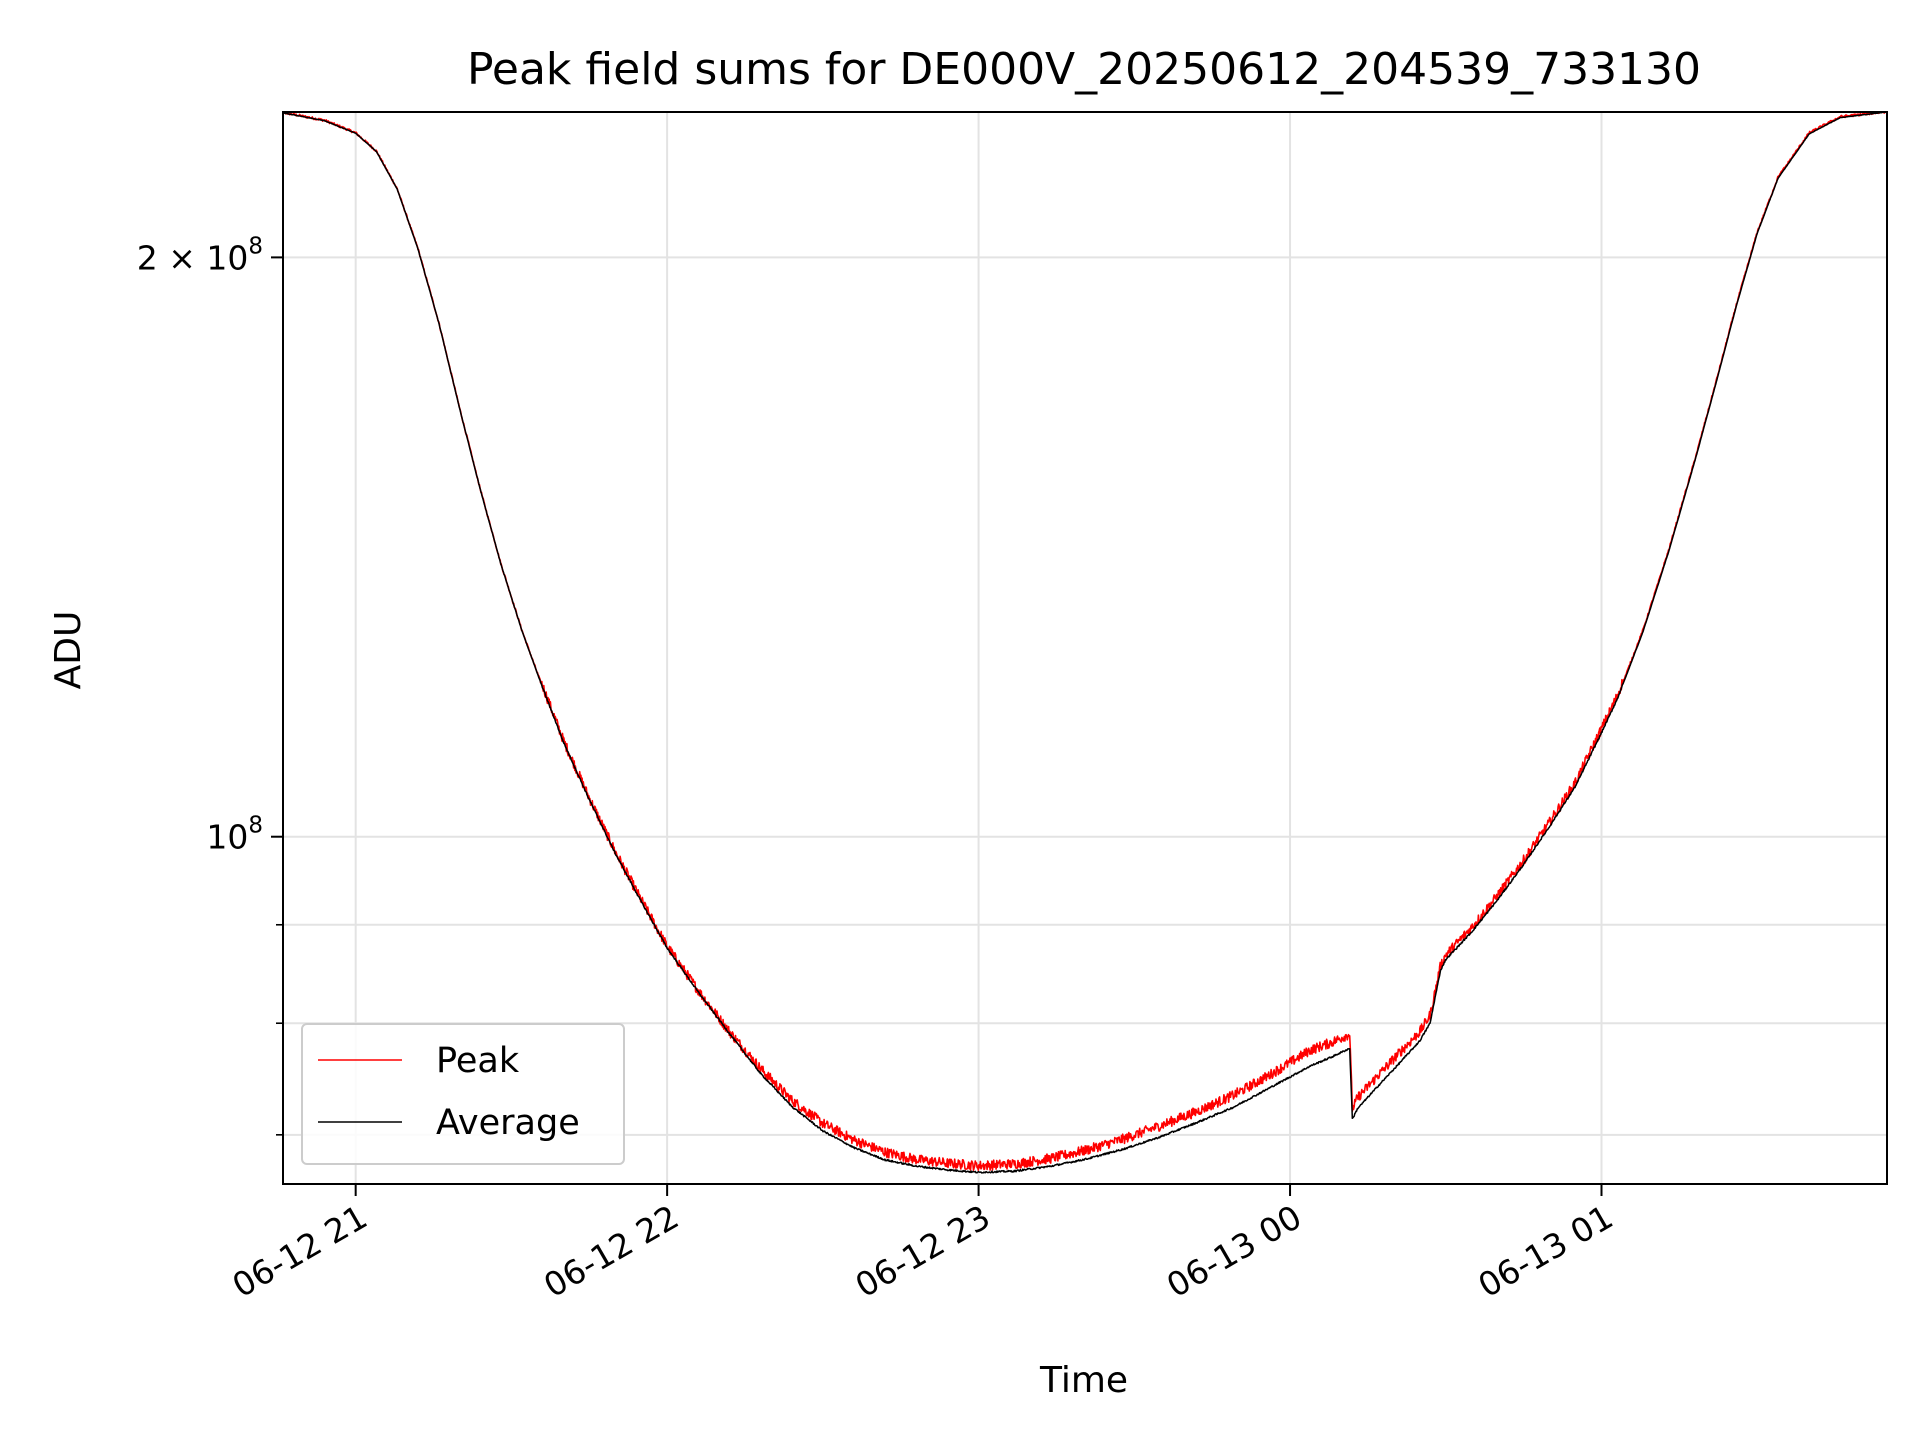 Image resolution: width=1920 pixels, height=1440 pixels. I want to click on y-tick-label: 108, so click(234, 835).